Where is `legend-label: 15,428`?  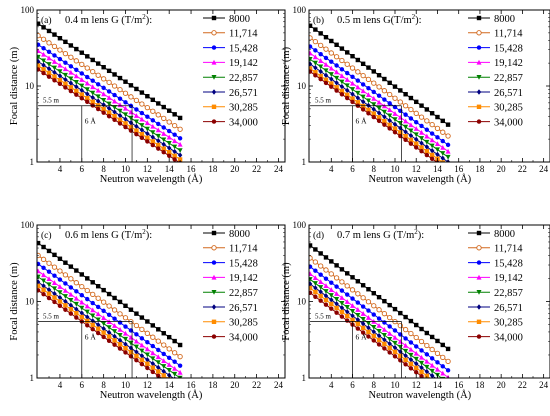
legend-label: 15,428 is located at coordinates (243, 263).